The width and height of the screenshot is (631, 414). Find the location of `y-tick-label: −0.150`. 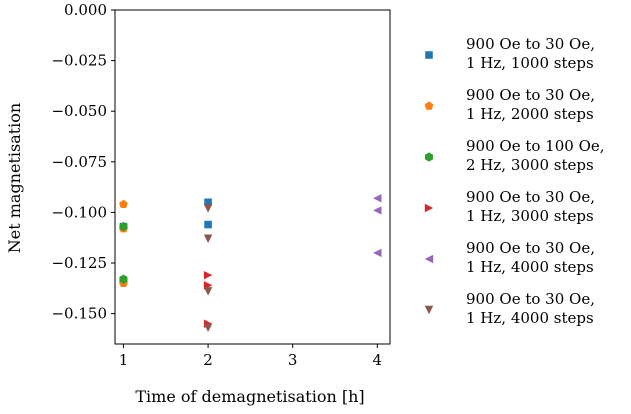

y-tick-label: −0.150 is located at coordinates (79, 314).